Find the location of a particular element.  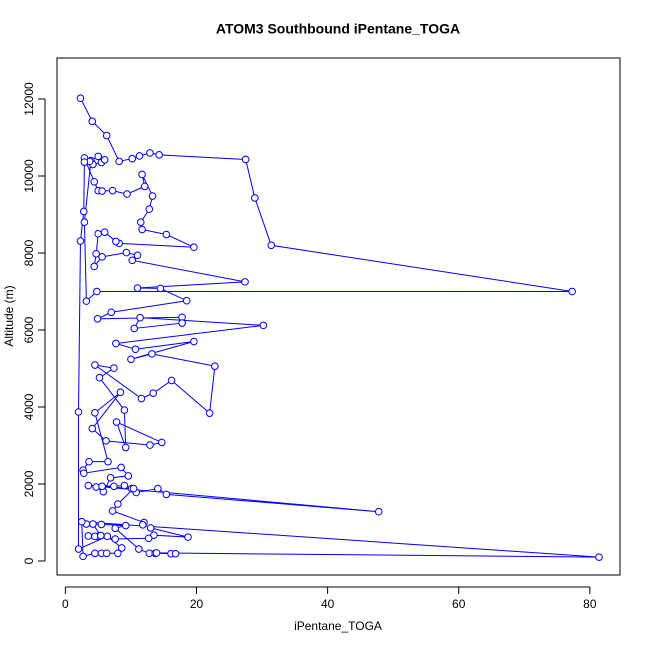

x-tick-label: 0 is located at coordinates (65, 604).